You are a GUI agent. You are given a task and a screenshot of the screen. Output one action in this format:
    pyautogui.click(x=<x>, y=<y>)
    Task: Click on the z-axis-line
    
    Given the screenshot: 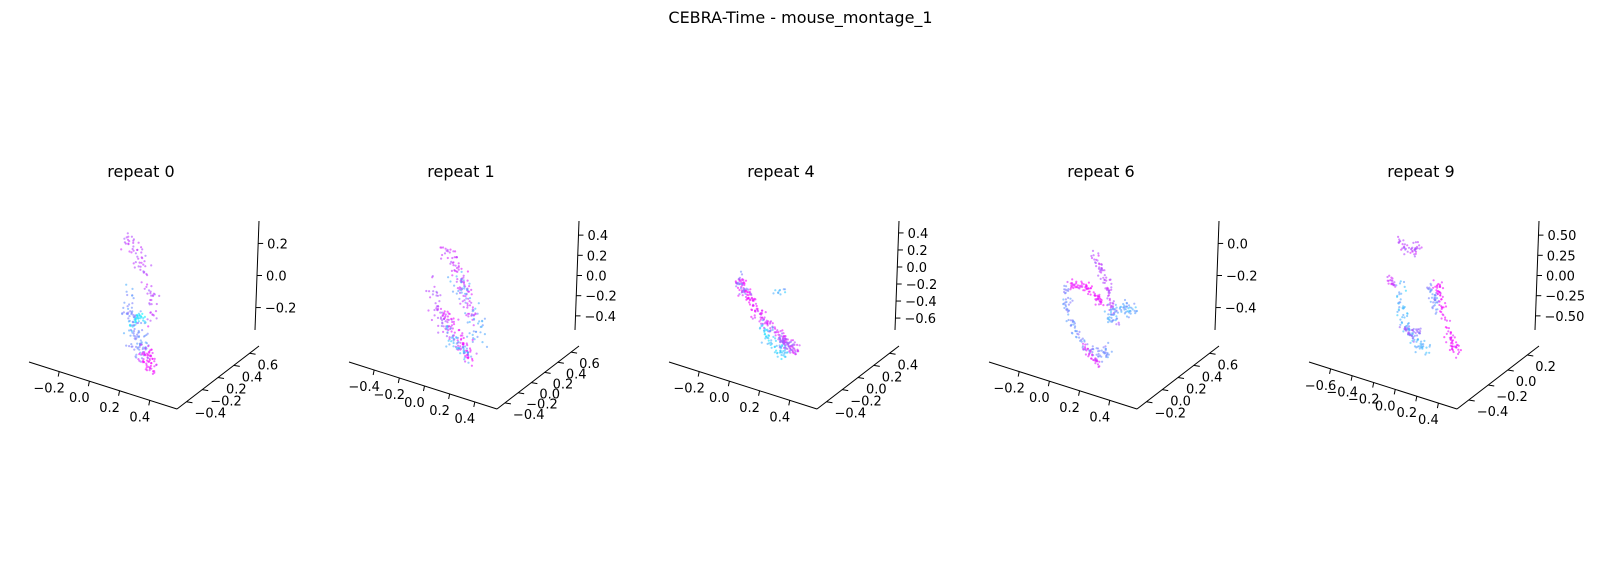 What is the action you would take?
    pyautogui.click(x=897, y=275)
    